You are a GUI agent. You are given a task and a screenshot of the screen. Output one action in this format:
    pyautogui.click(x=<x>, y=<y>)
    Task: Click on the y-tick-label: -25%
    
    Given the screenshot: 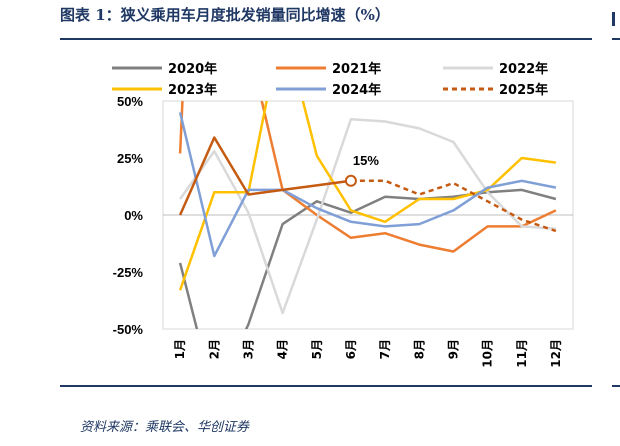 What is the action you would take?
    pyautogui.click(x=128, y=272)
    